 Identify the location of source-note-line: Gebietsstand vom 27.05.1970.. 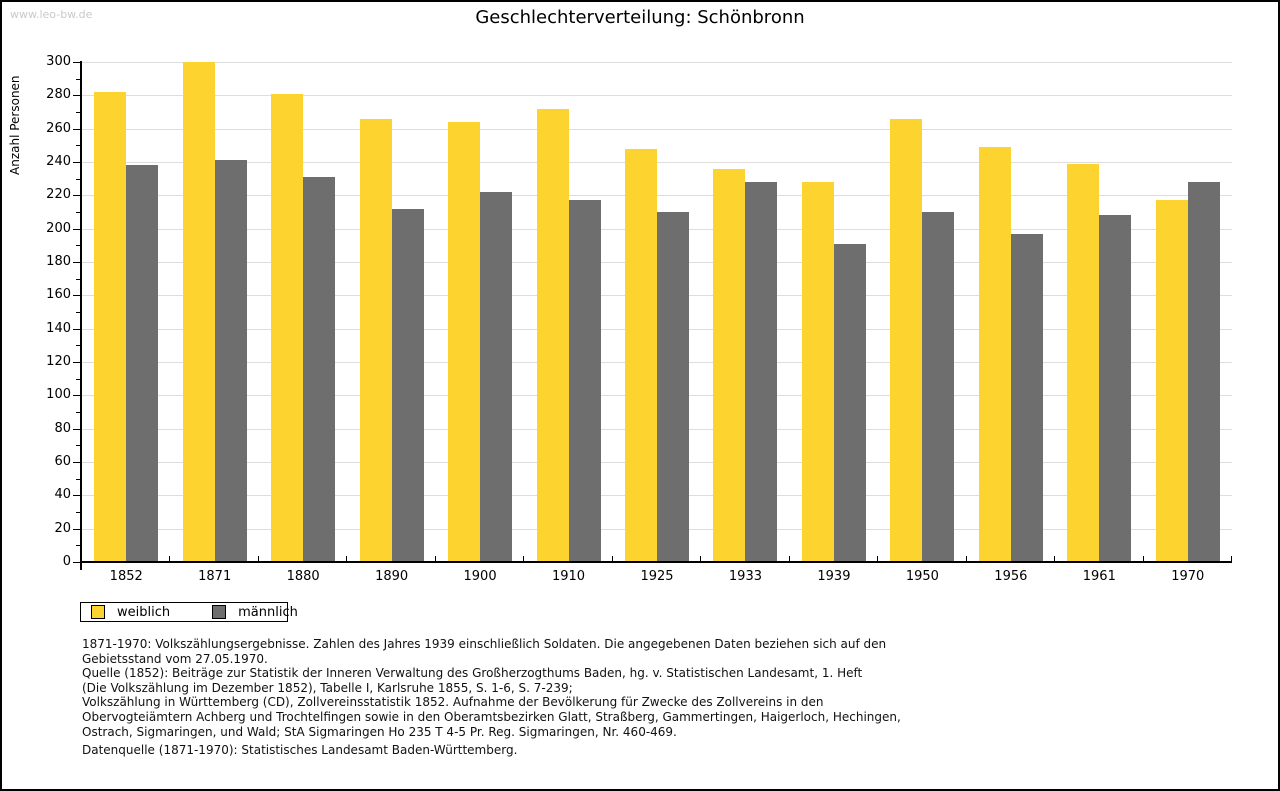
(175, 658).